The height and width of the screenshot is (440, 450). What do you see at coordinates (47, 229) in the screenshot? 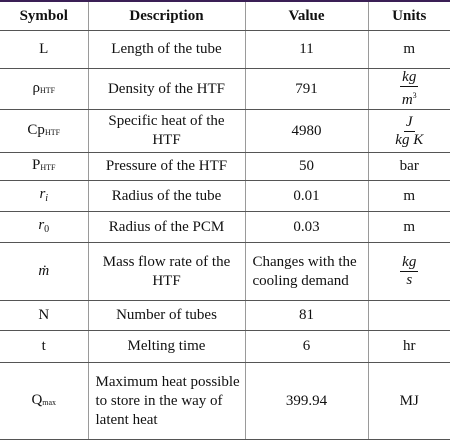
I see `symbol-subscript: 0` at bounding box center [47, 229].